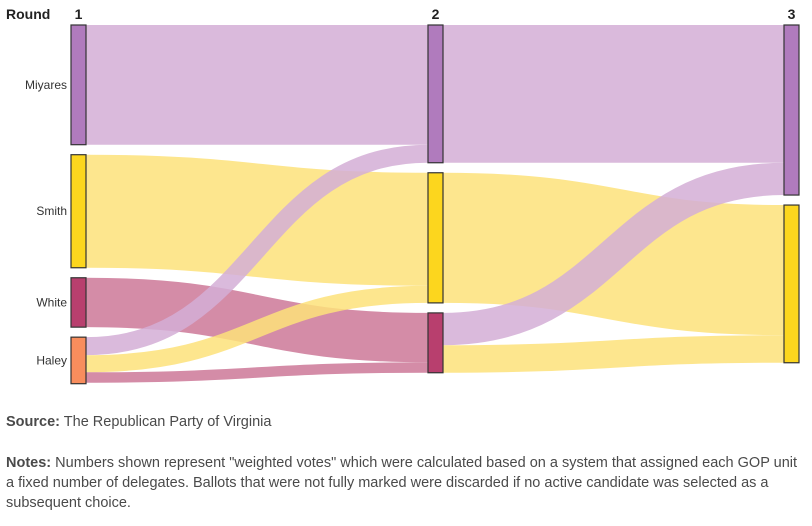 The image size is (812, 526). What do you see at coordinates (51, 211) in the screenshot?
I see `candidate-label-smith: Smith` at bounding box center [51, 211].